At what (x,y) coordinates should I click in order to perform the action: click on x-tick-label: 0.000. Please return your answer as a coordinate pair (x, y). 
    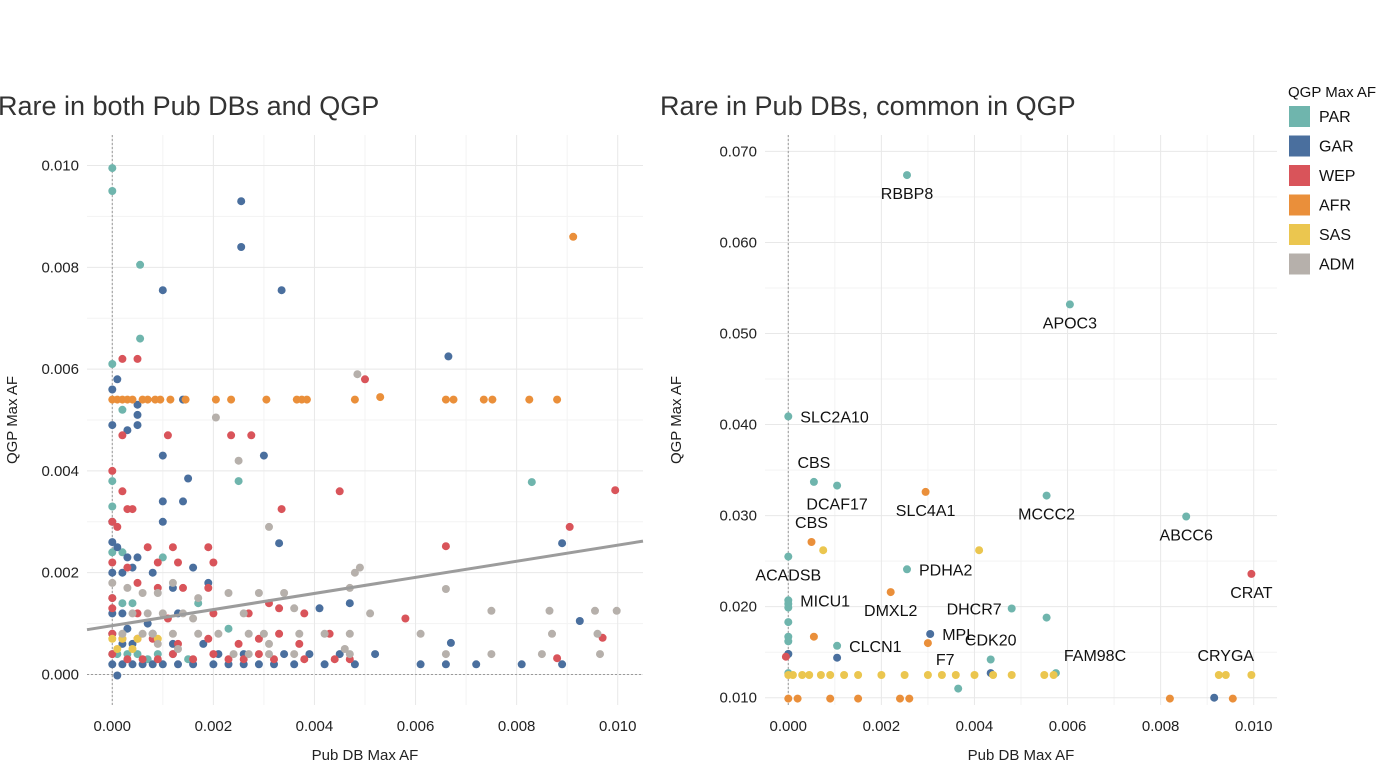
    Looking at the image, I should click on (112, 726).